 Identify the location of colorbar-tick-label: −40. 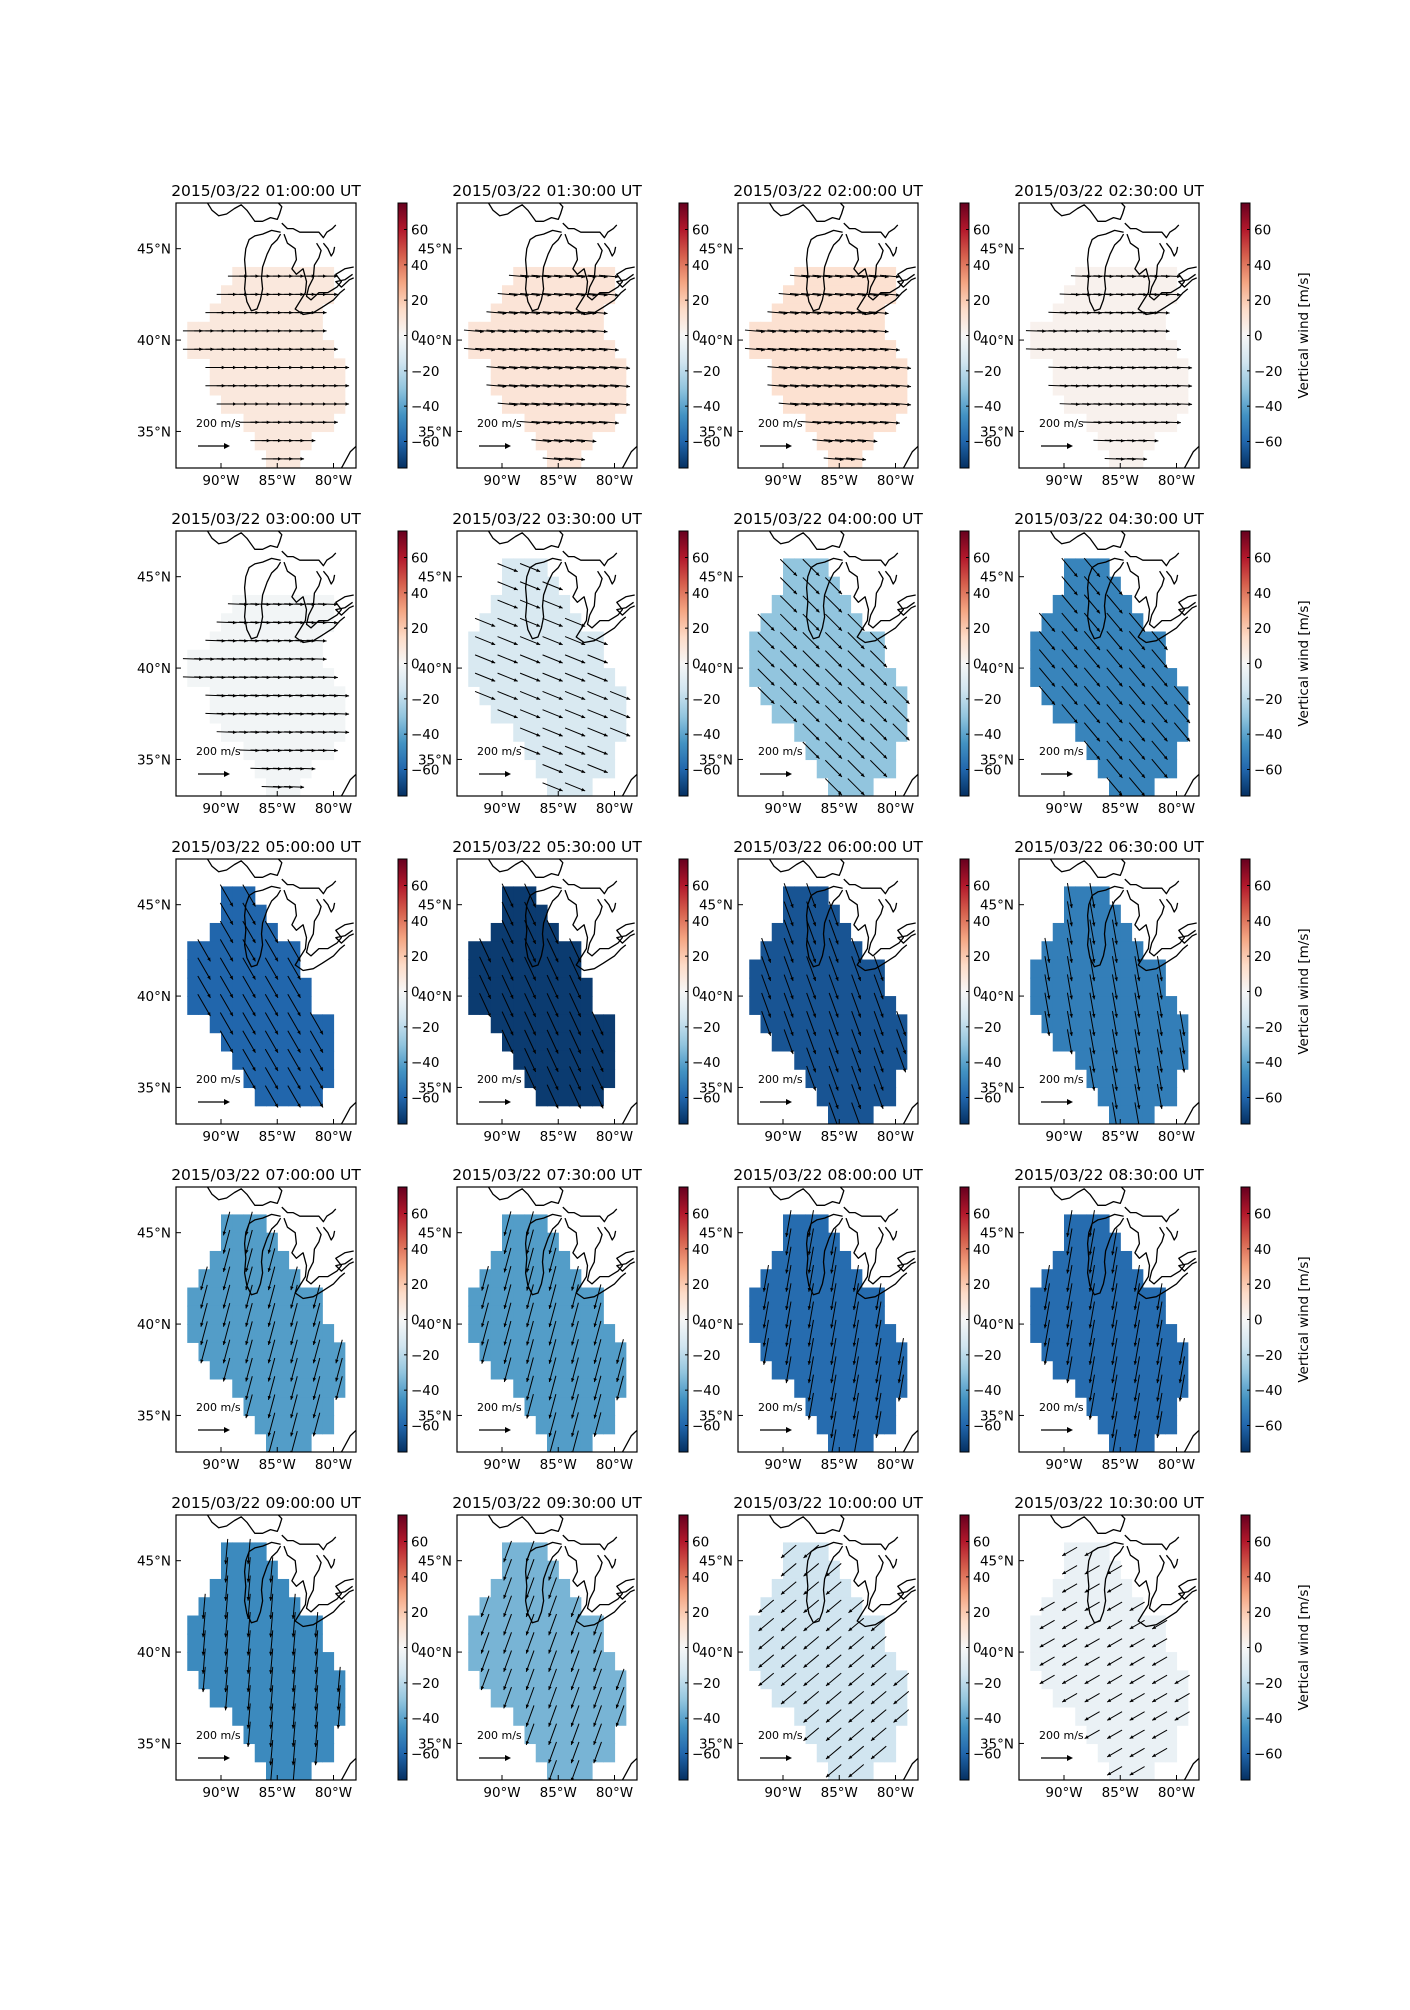
(1268, 407).